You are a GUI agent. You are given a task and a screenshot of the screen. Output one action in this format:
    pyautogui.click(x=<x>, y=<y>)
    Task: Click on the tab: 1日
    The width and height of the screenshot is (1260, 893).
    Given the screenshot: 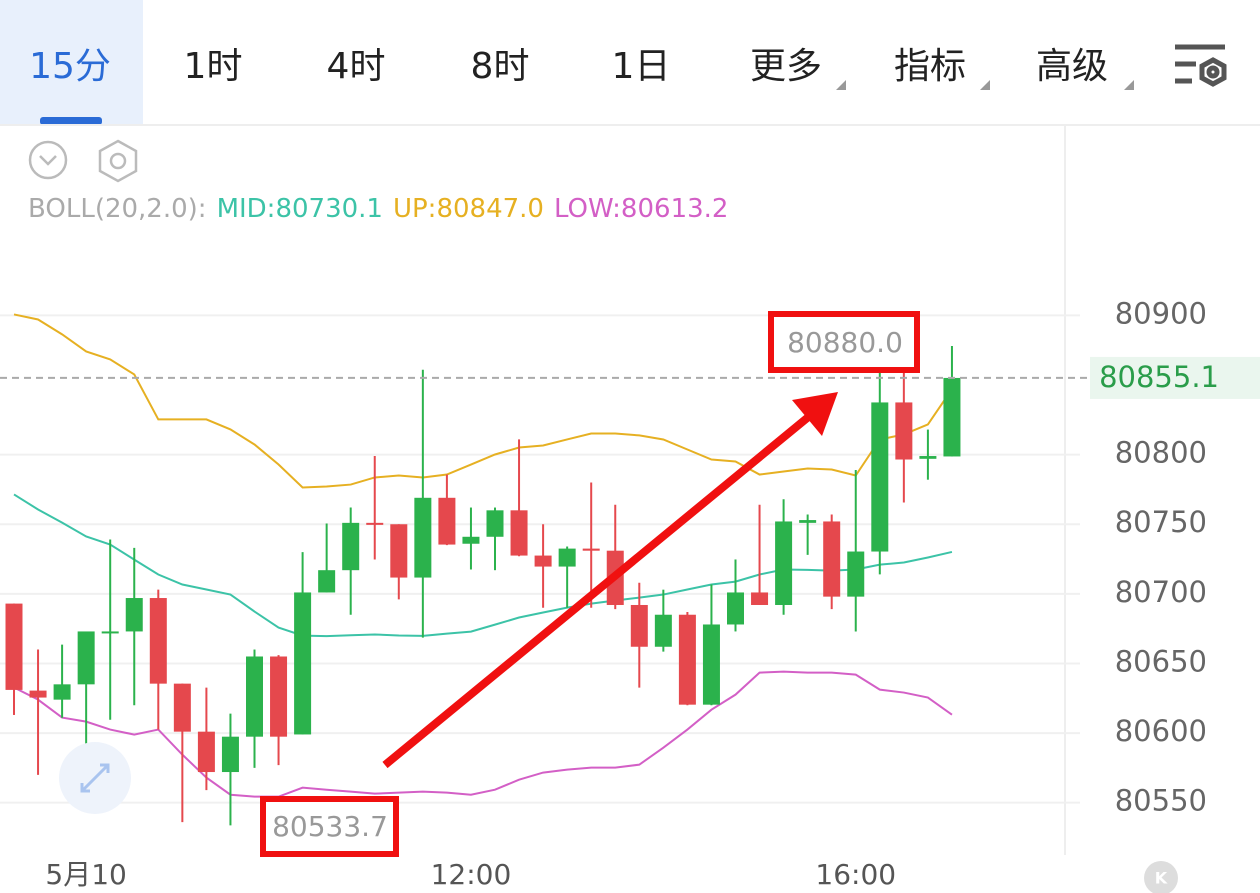 What is the action you would take?
    pyautogui.click(x=641, y=66)
    